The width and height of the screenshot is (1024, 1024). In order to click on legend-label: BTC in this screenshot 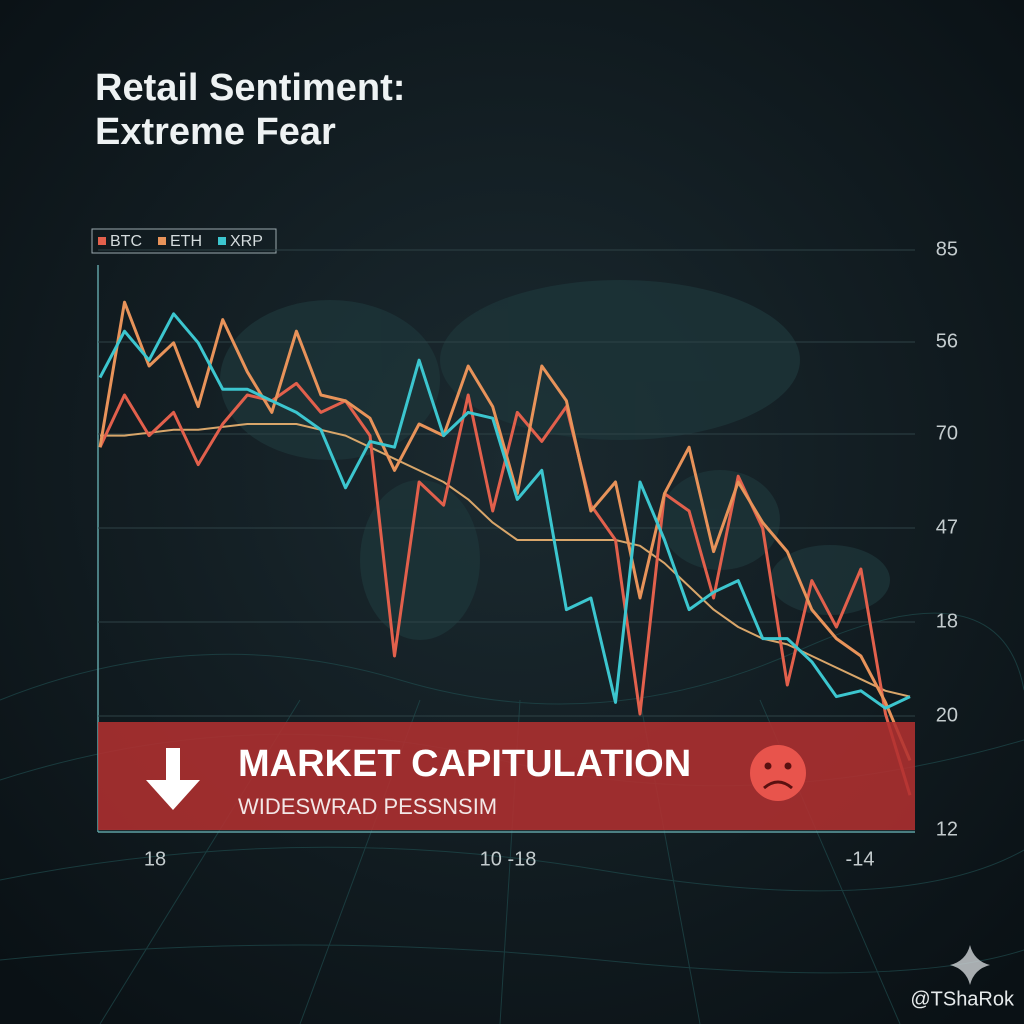, I will do `click(126, 241)`.